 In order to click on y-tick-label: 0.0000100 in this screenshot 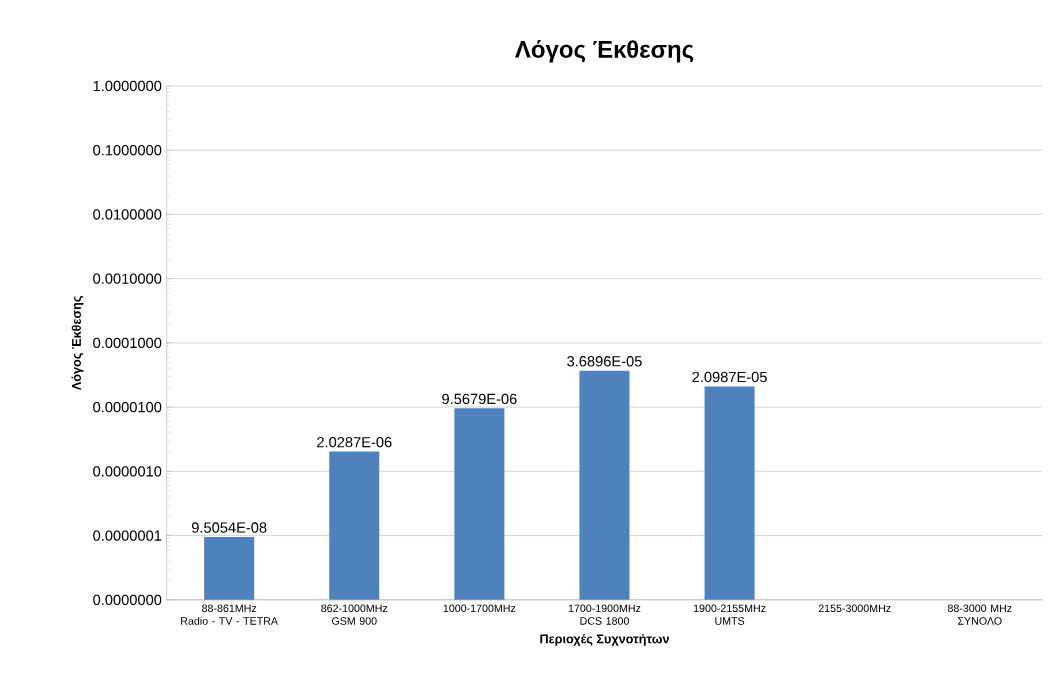, I will do `click(127, 407)`.